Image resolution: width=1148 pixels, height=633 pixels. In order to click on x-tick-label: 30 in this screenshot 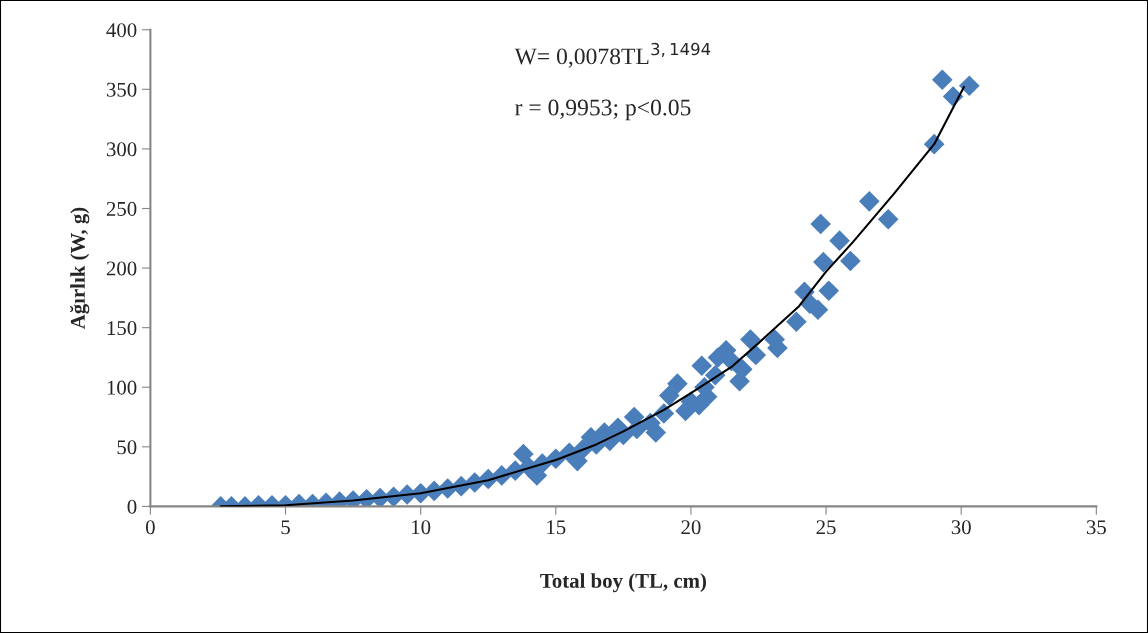, I will do `click(961, 527)`.